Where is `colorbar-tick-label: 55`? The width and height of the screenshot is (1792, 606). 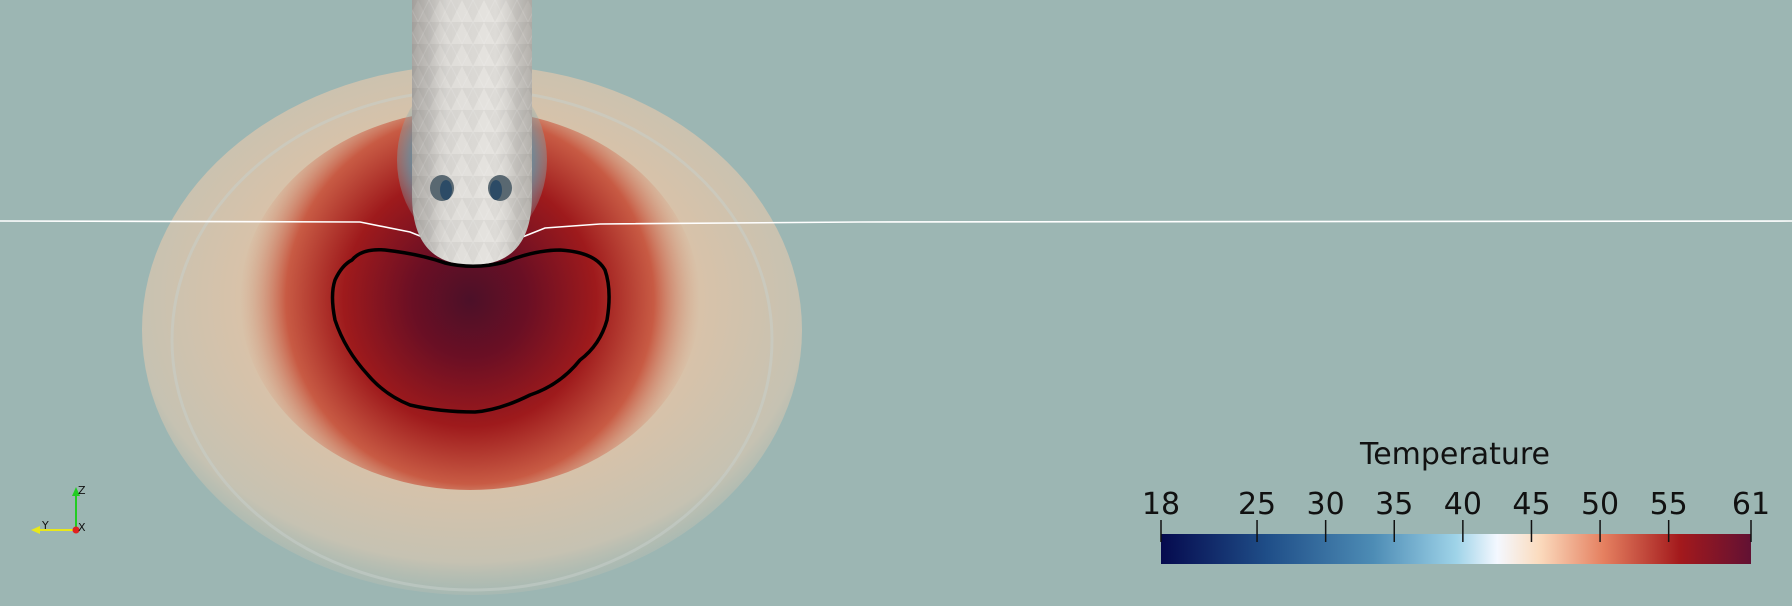 colorbar-tick-label: 55 is located at coordinates (1669, 504).